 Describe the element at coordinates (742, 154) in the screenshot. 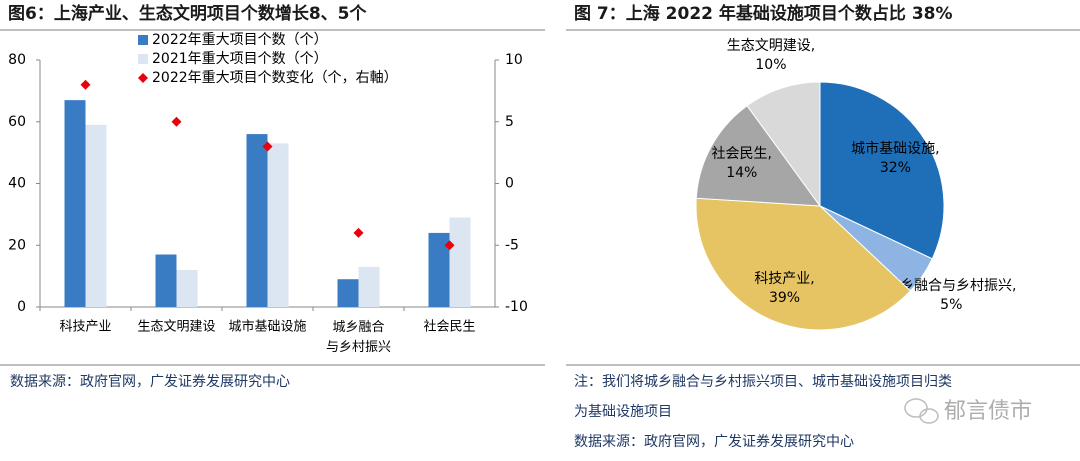

I see `pie-label: 社会民生,` at that location.